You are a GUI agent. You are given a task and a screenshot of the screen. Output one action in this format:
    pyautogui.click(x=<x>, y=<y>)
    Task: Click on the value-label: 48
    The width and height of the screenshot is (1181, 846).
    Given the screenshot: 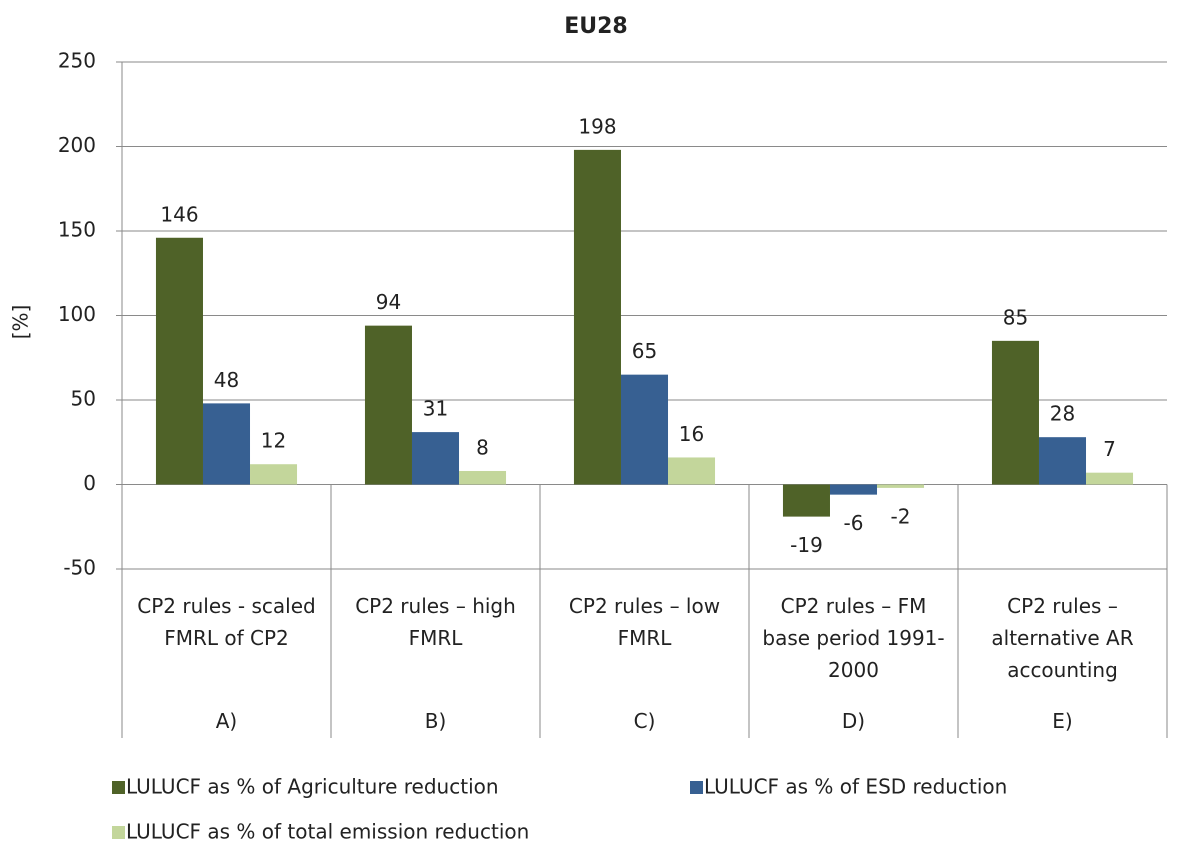 What is the action you would take?
    pyautogui.click(x=226, y=380)
    